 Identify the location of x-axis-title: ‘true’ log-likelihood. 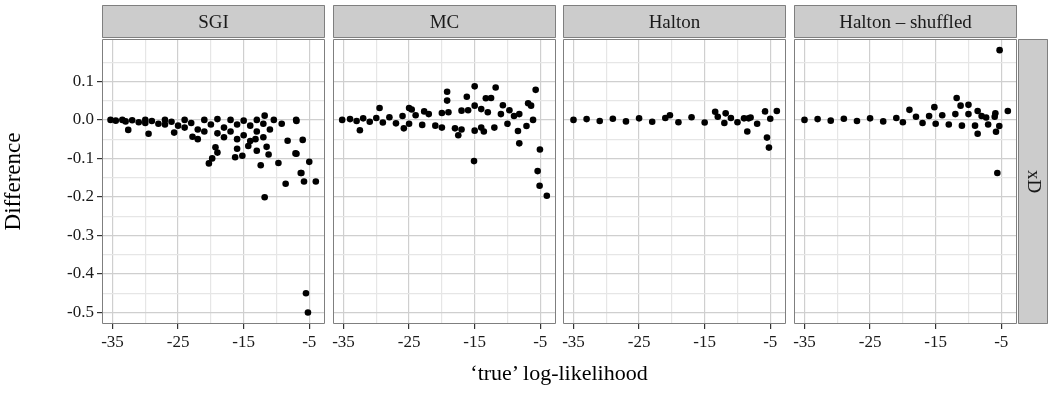
(559, 373).